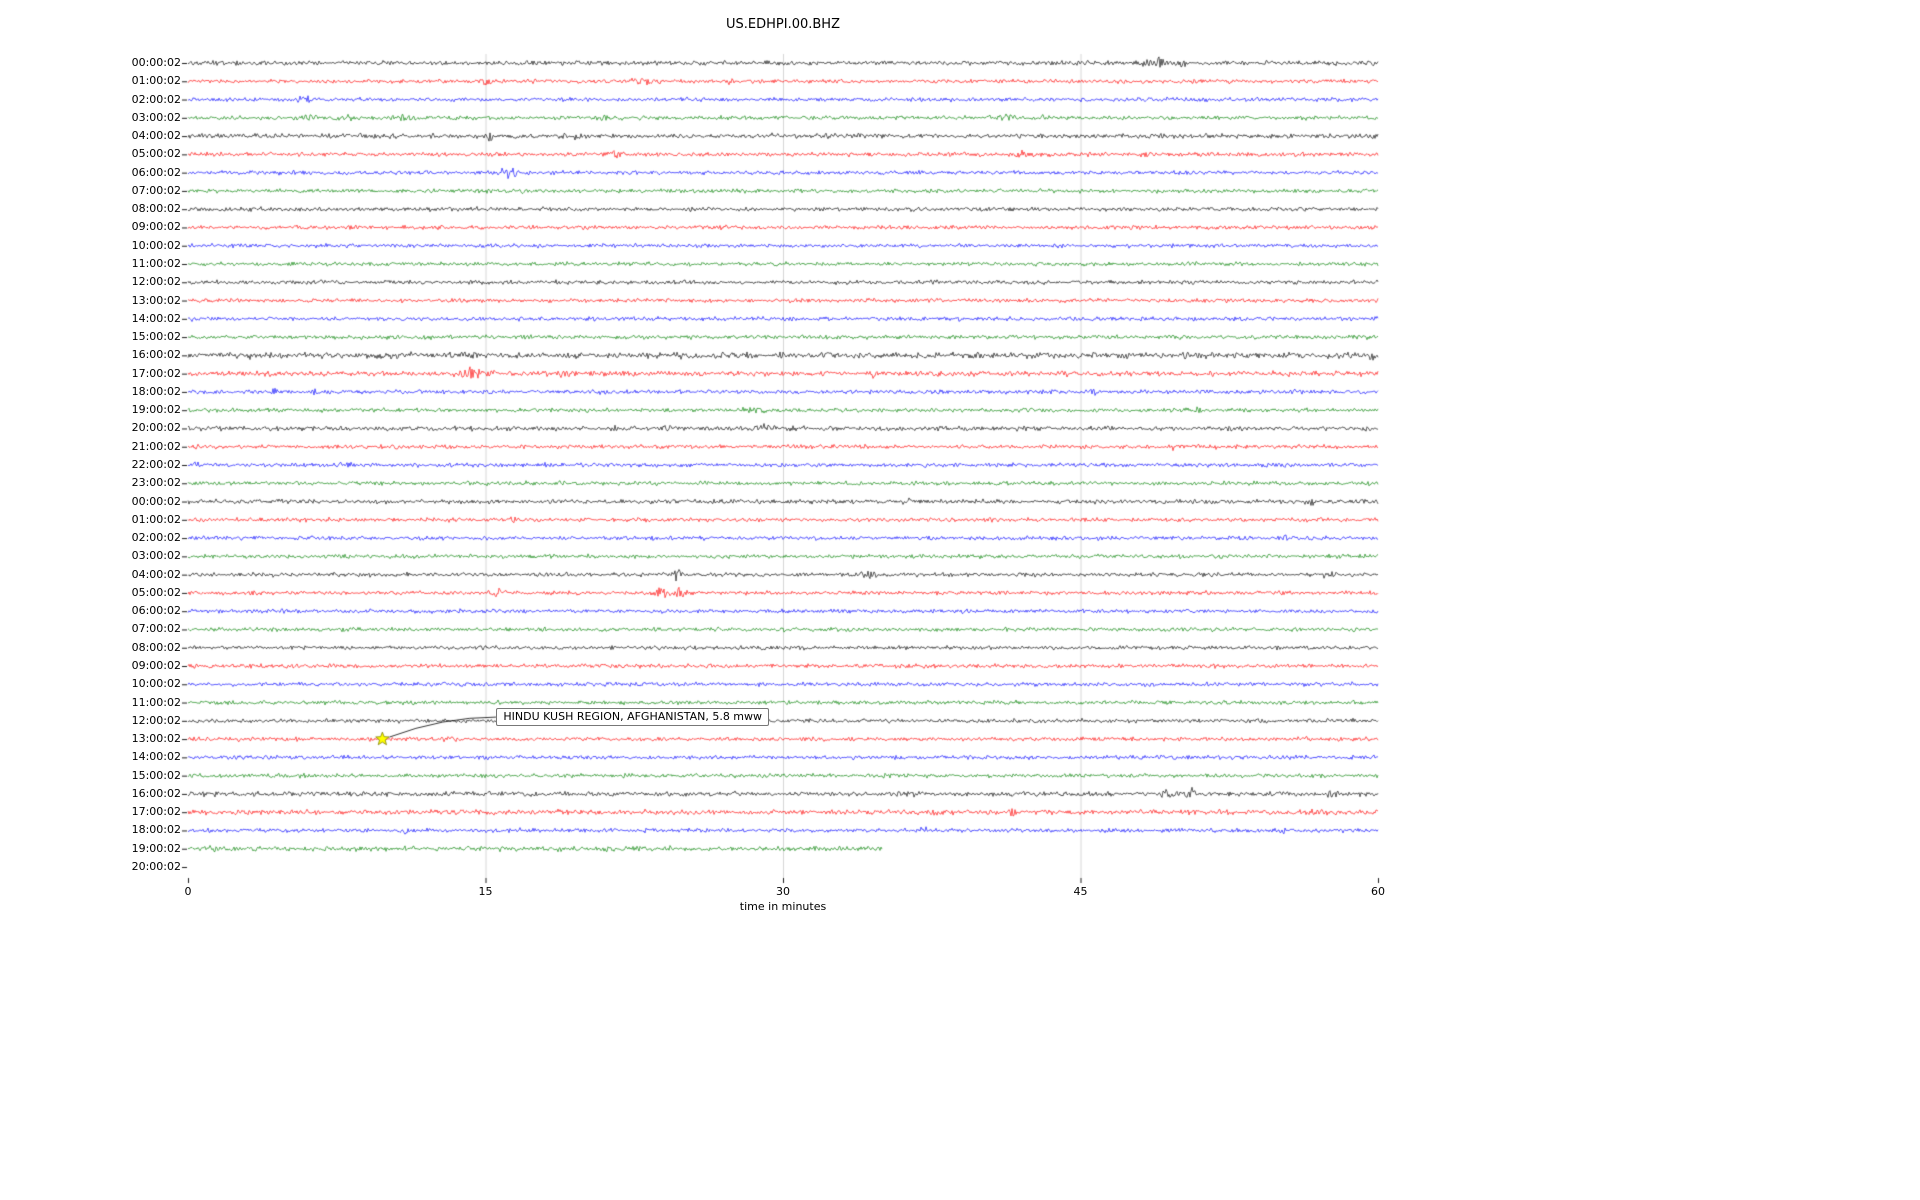  What do you see at coordinates (156, 446) in the screenshot?
I see `row-label: 21:00:02` at bounding box center [156, 446].